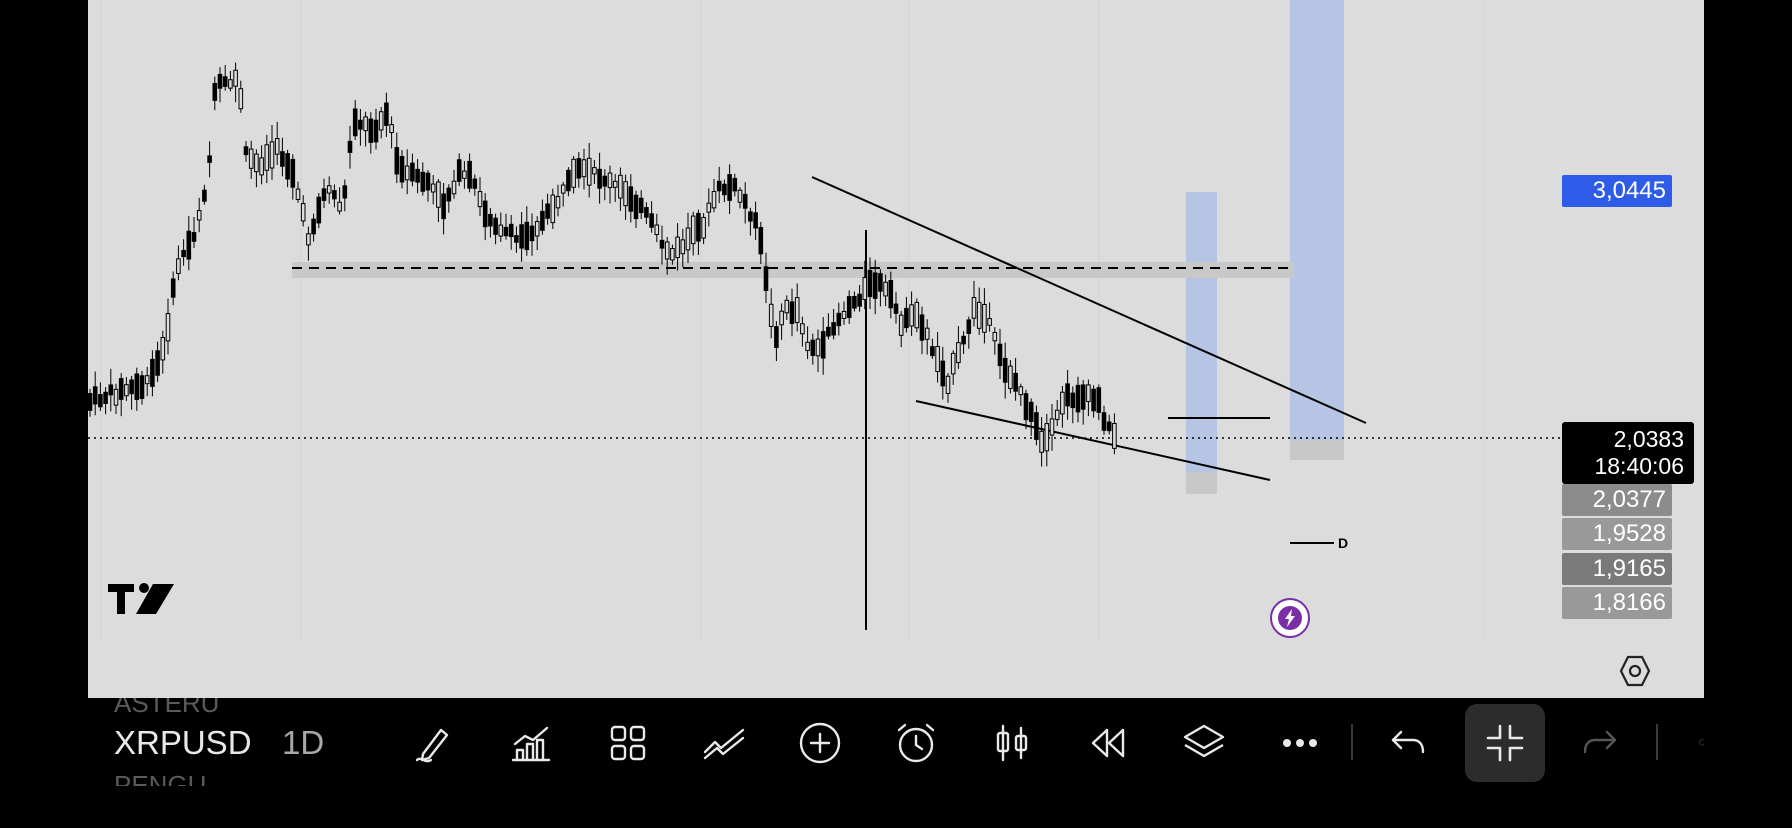  I want to click on exit-fullscreen-button, so click(1505, 743).